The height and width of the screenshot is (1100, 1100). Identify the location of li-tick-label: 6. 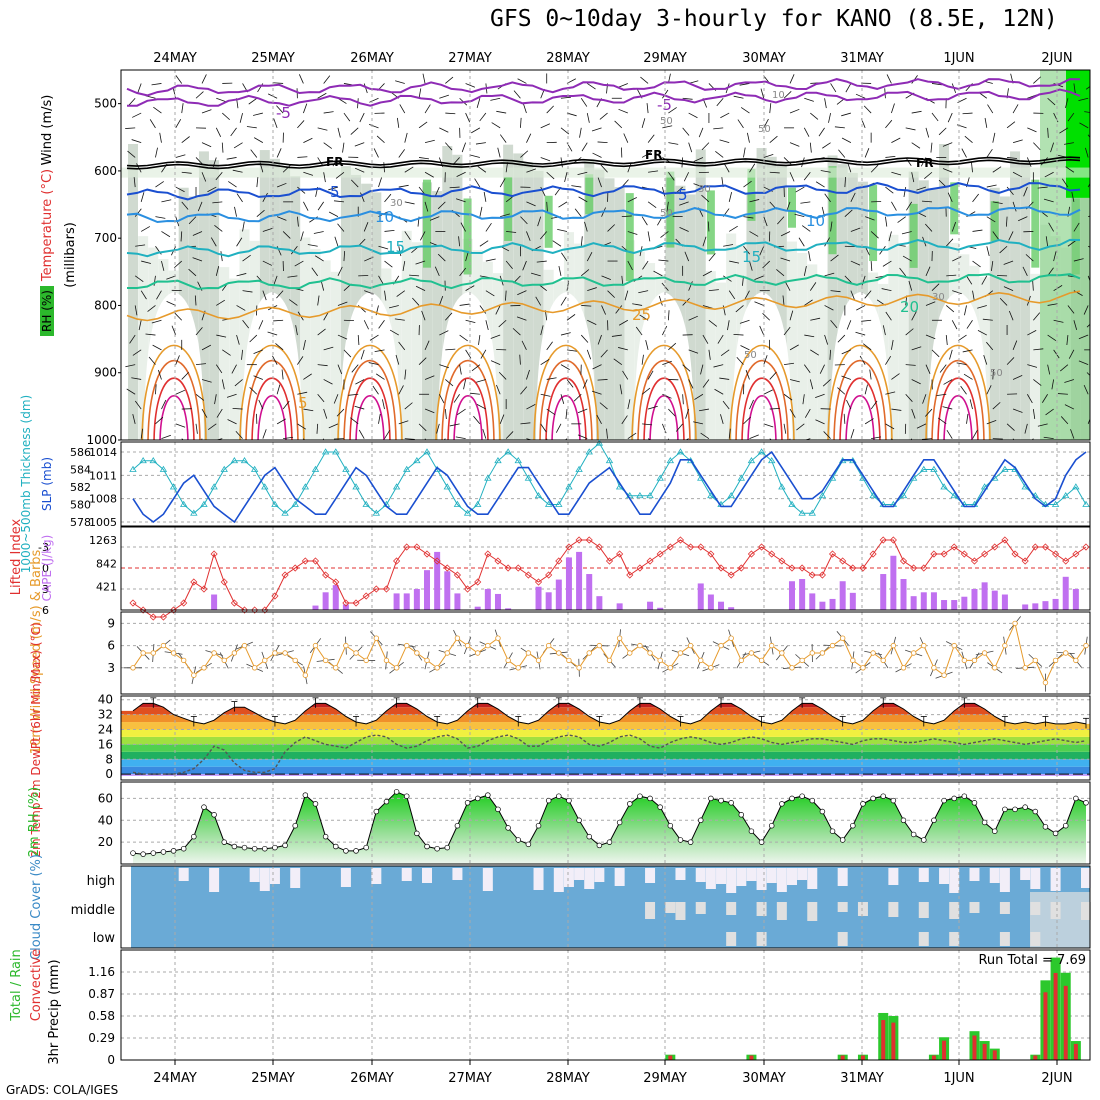
(45, 610).